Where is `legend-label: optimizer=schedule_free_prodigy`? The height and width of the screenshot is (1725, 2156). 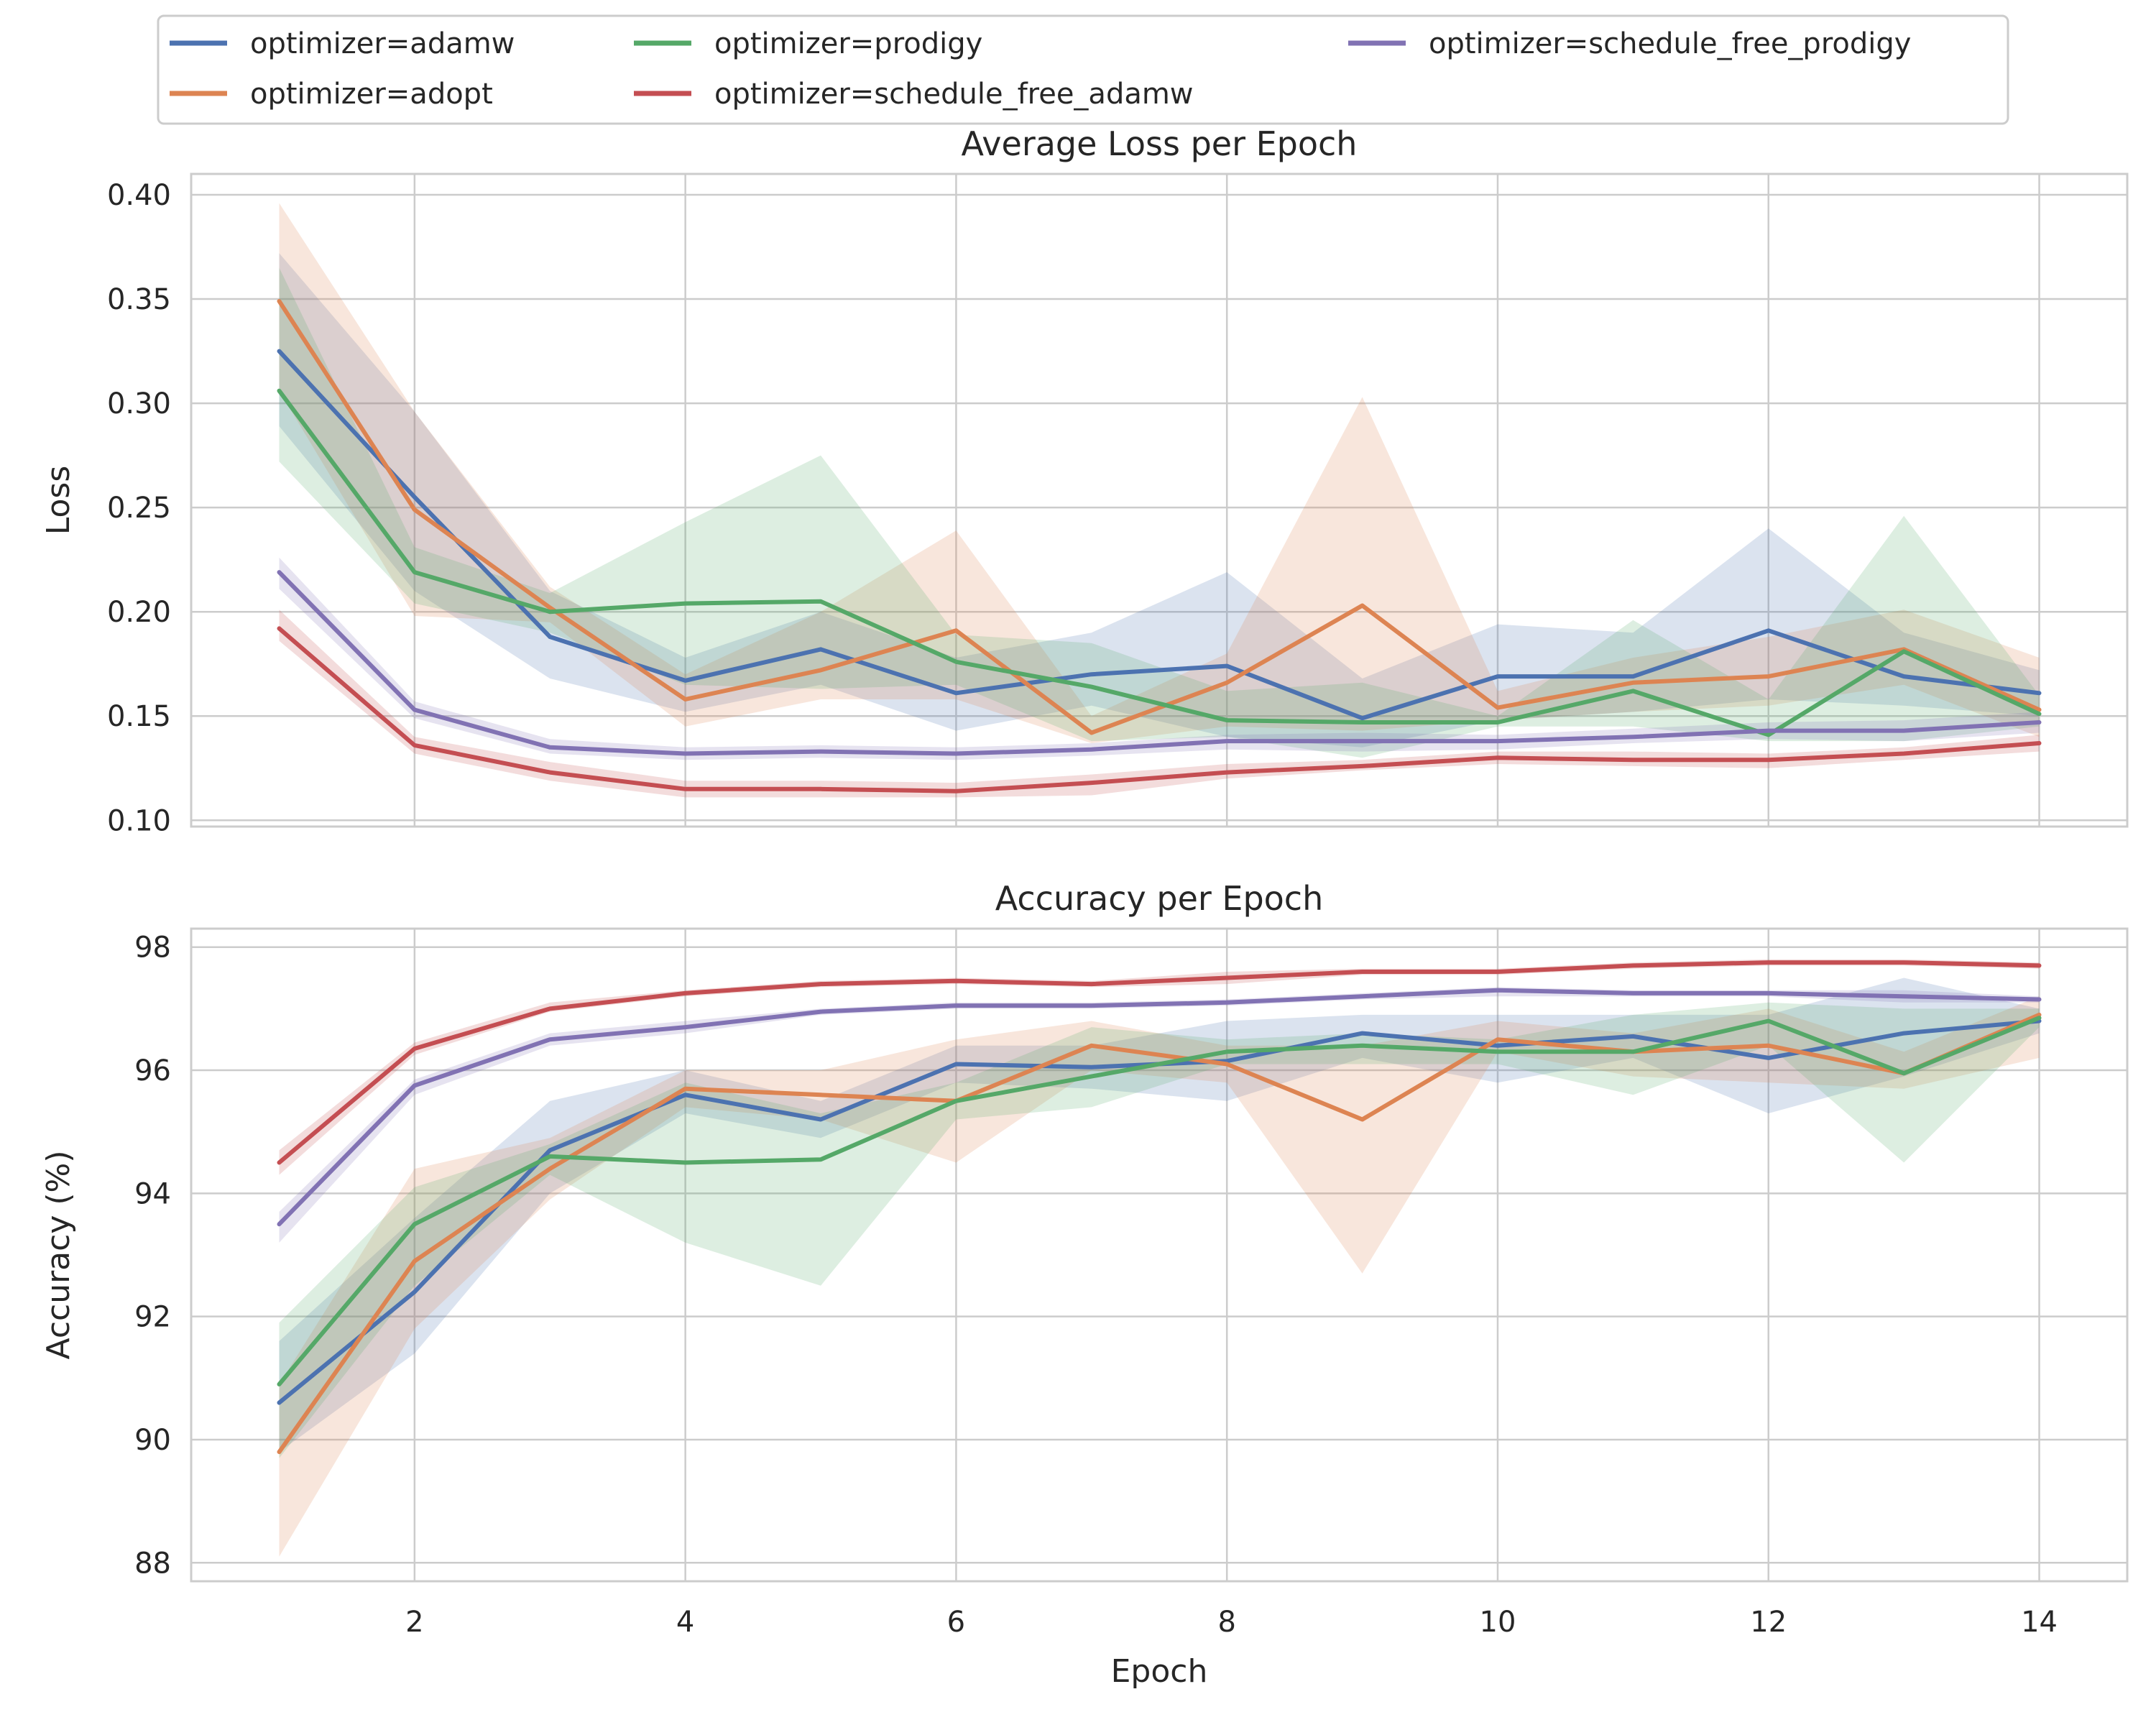 legend-label: optimizer=schedule_free_prodigy is located at coordinates (1670, 43).